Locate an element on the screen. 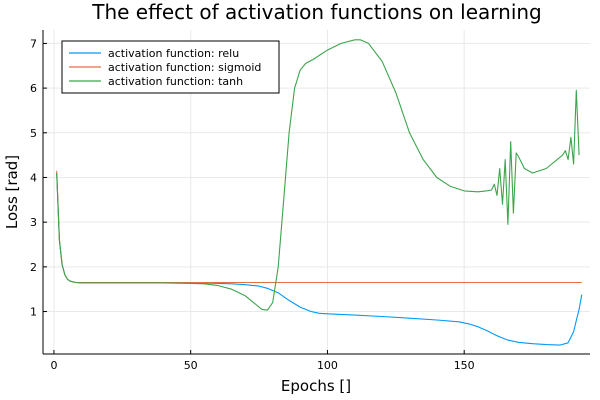 The width and height of the screenshot is (600, 400). y-axis-label: Loss [rad] is located at coordinates (12, 192).